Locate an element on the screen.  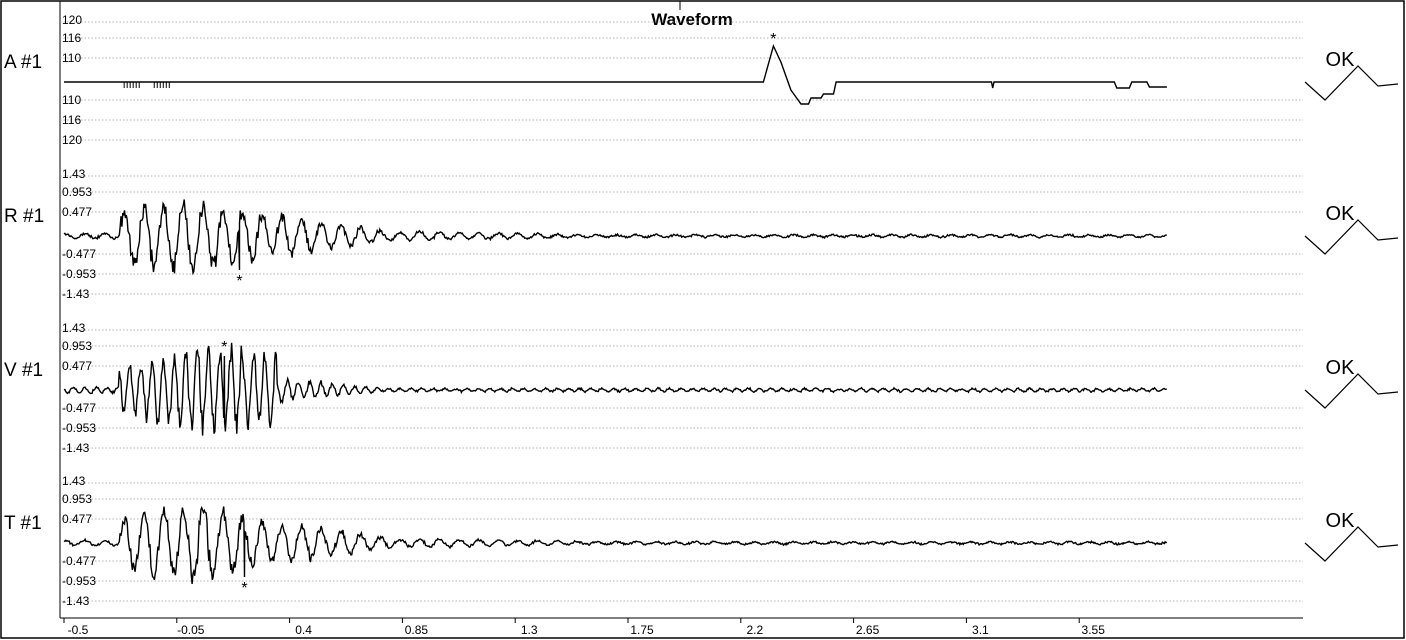
x-tick-label: 1.75 is located at coordinates (642, 630).